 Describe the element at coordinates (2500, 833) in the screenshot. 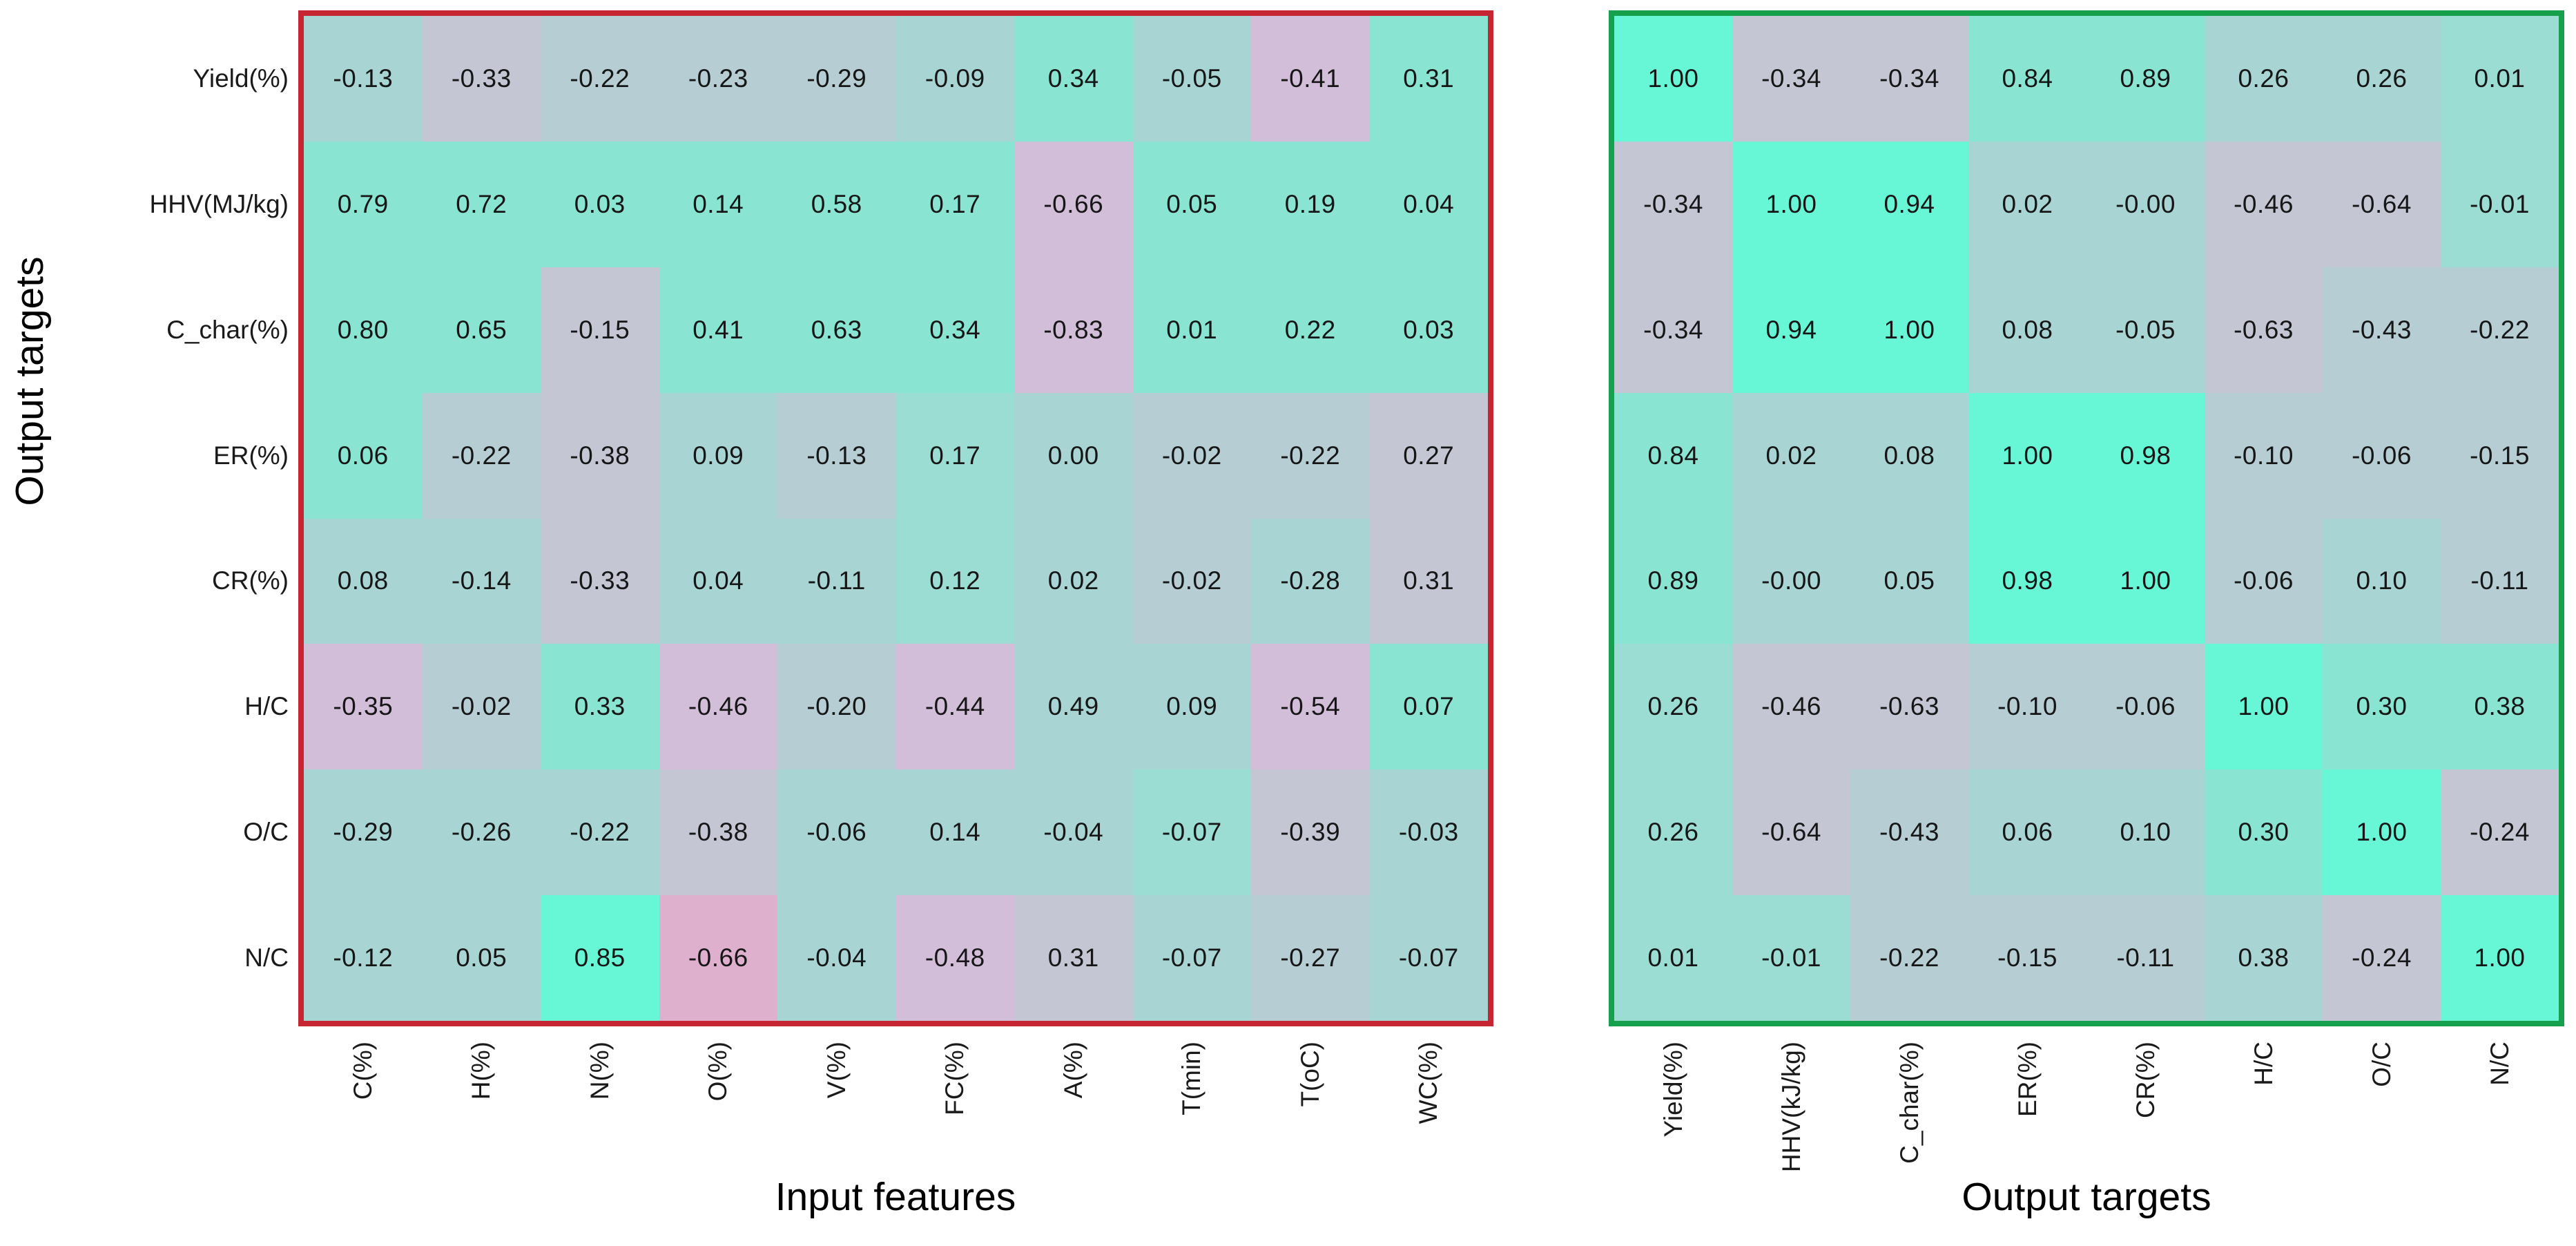

I see `heatmap-cell: -0.24` at that location.